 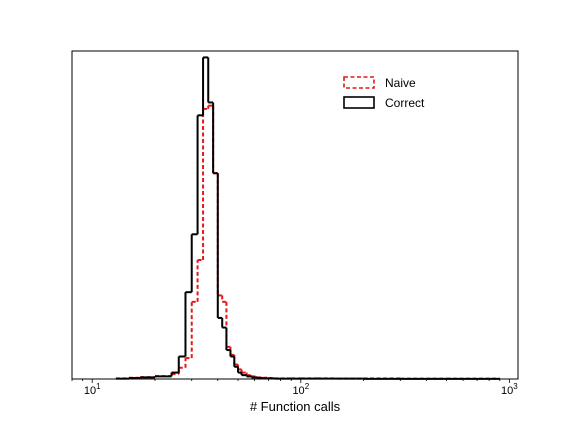 I want to click on x-axis-ticks: 10¹ 10² 10³, so click(x=294, y=388).